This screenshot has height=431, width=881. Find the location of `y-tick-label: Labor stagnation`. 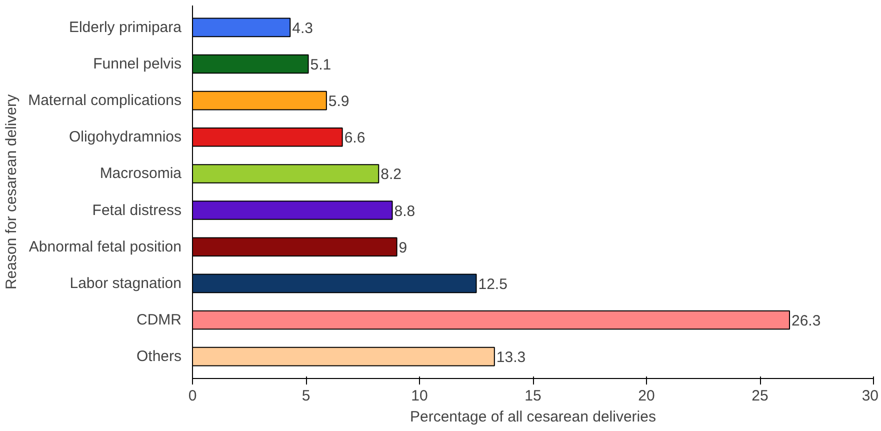

y-tick-label: Labor stagnation is located at coordinates (126, 283).